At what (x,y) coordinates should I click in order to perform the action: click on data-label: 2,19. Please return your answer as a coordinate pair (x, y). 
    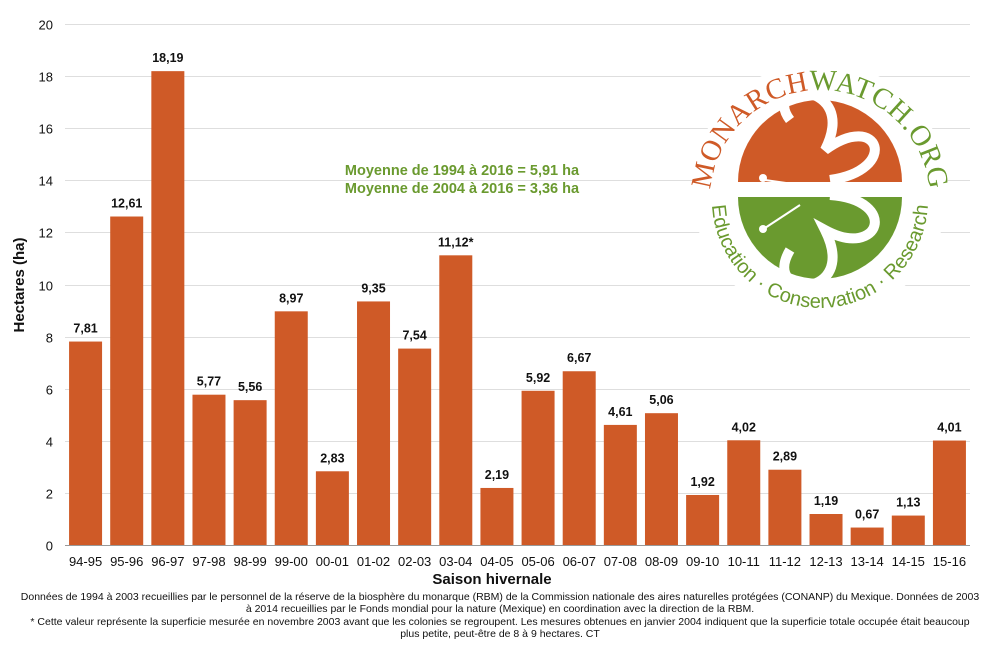
    Looking at the image, I should click on (497, 475).